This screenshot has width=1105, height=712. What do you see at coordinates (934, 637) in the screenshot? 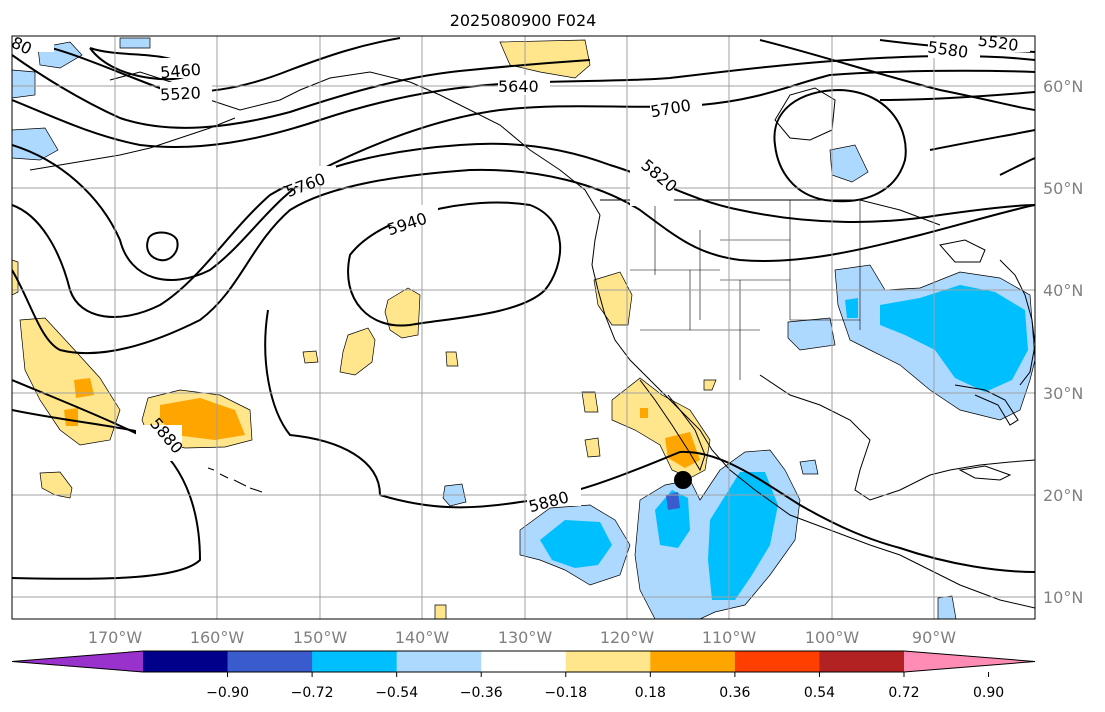
I see `lon-label-90w: 90°W` at bounding box center [934, 637].